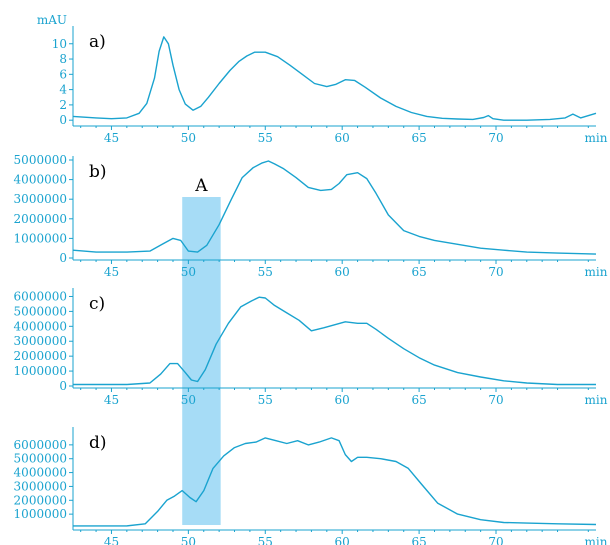 Image resolution: width=610 pixels, height=545 pixels. What do you see at coordinates (52, 20) in the screenshot?
I see `y-axis-label: mAU` at bounding box center [52, 20].